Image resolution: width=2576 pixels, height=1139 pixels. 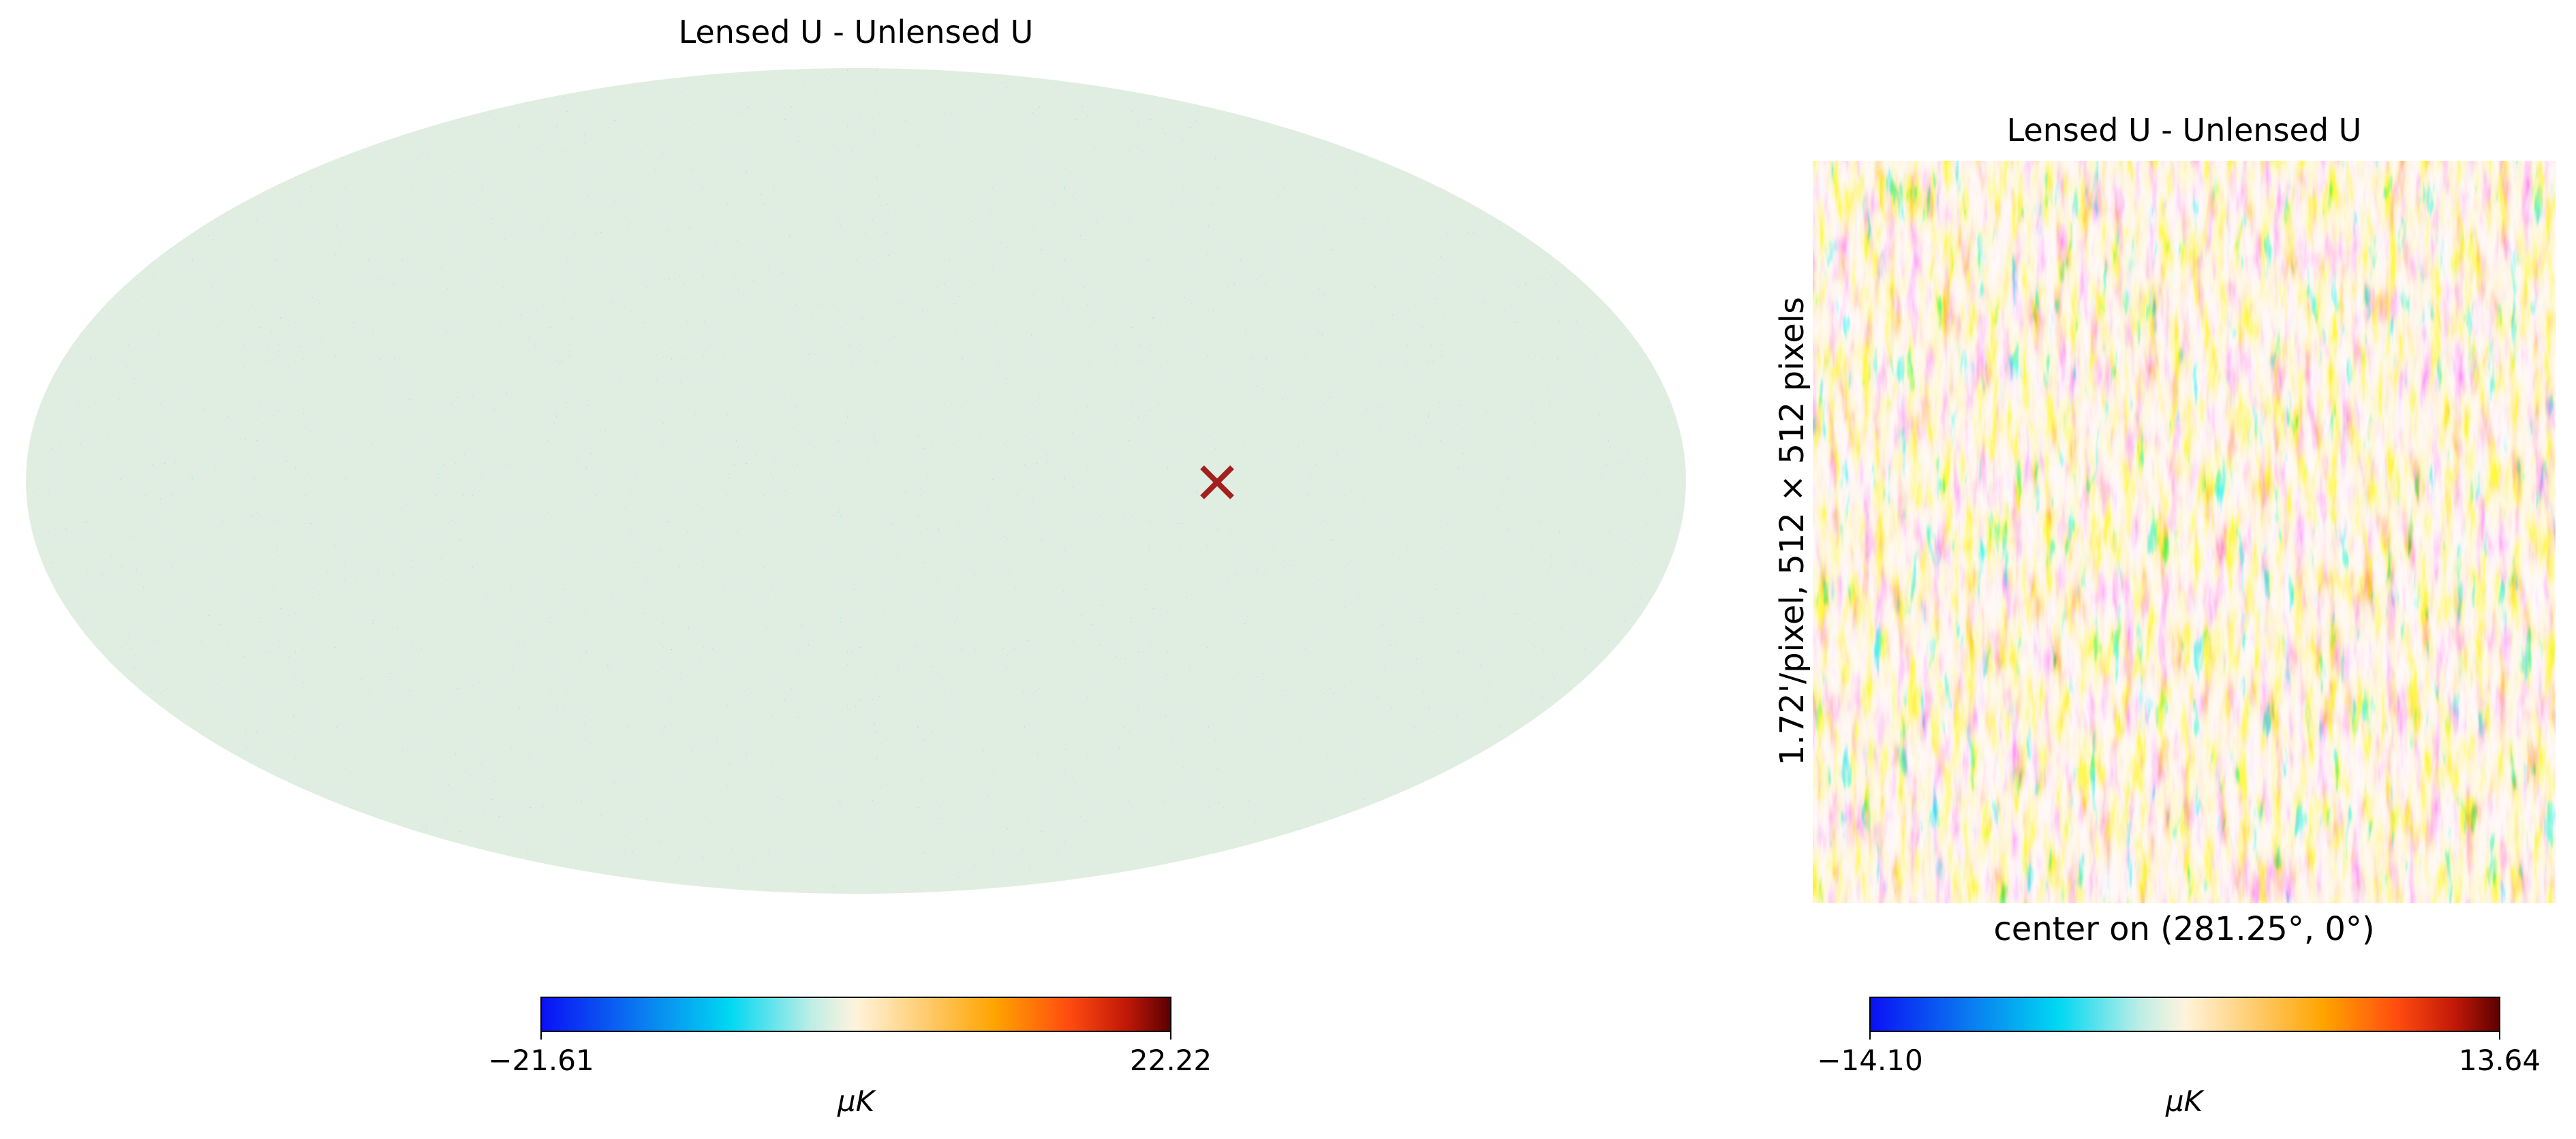 I want to click on mollweide-title: Lensed U - Unlensed U, so click(x=856, y=32).